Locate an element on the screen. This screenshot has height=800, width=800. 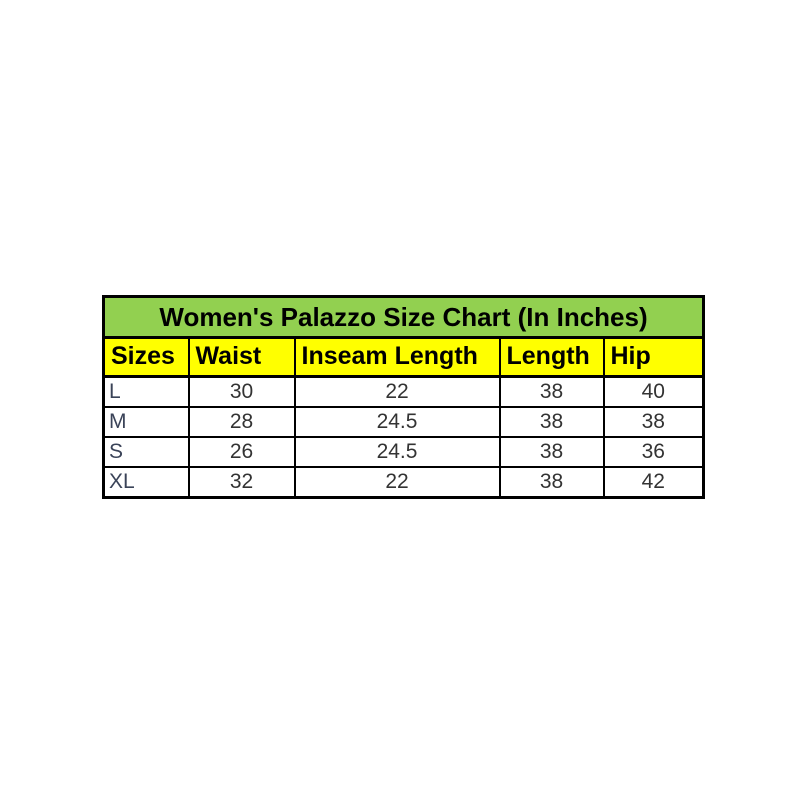
column-header-hip: Hip is located at coordinates (653, 357).